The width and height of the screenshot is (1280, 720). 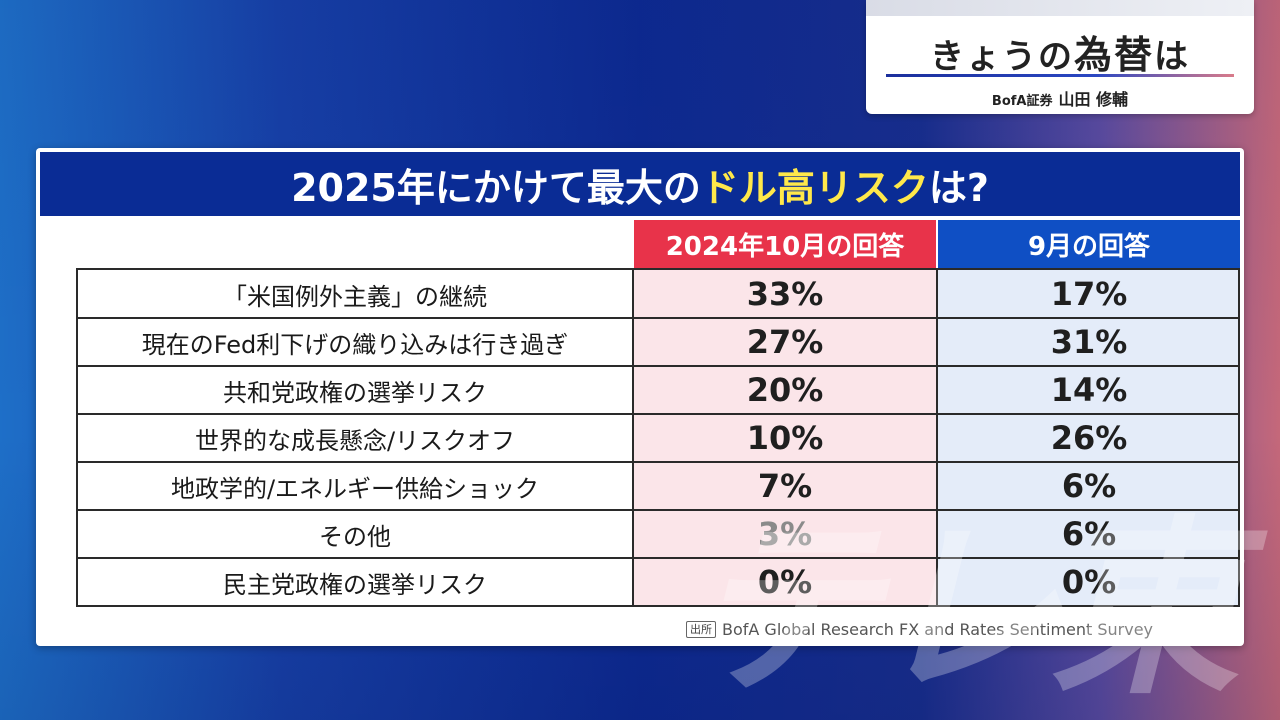 I want to click on table-row: 現在のFed利下げの織り込みは行き過ぎ 27% 31%, so click(x=658, y=342).